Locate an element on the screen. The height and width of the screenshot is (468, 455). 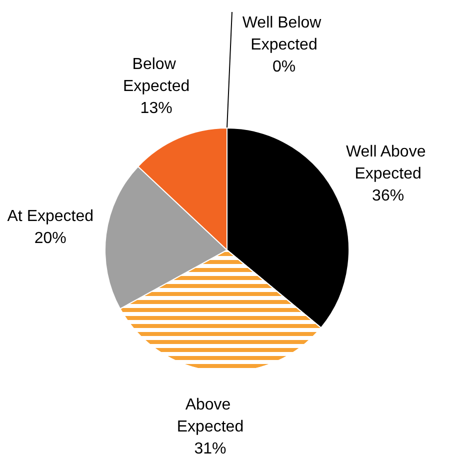
data-label: 20% is located at coordinates (50, 239).